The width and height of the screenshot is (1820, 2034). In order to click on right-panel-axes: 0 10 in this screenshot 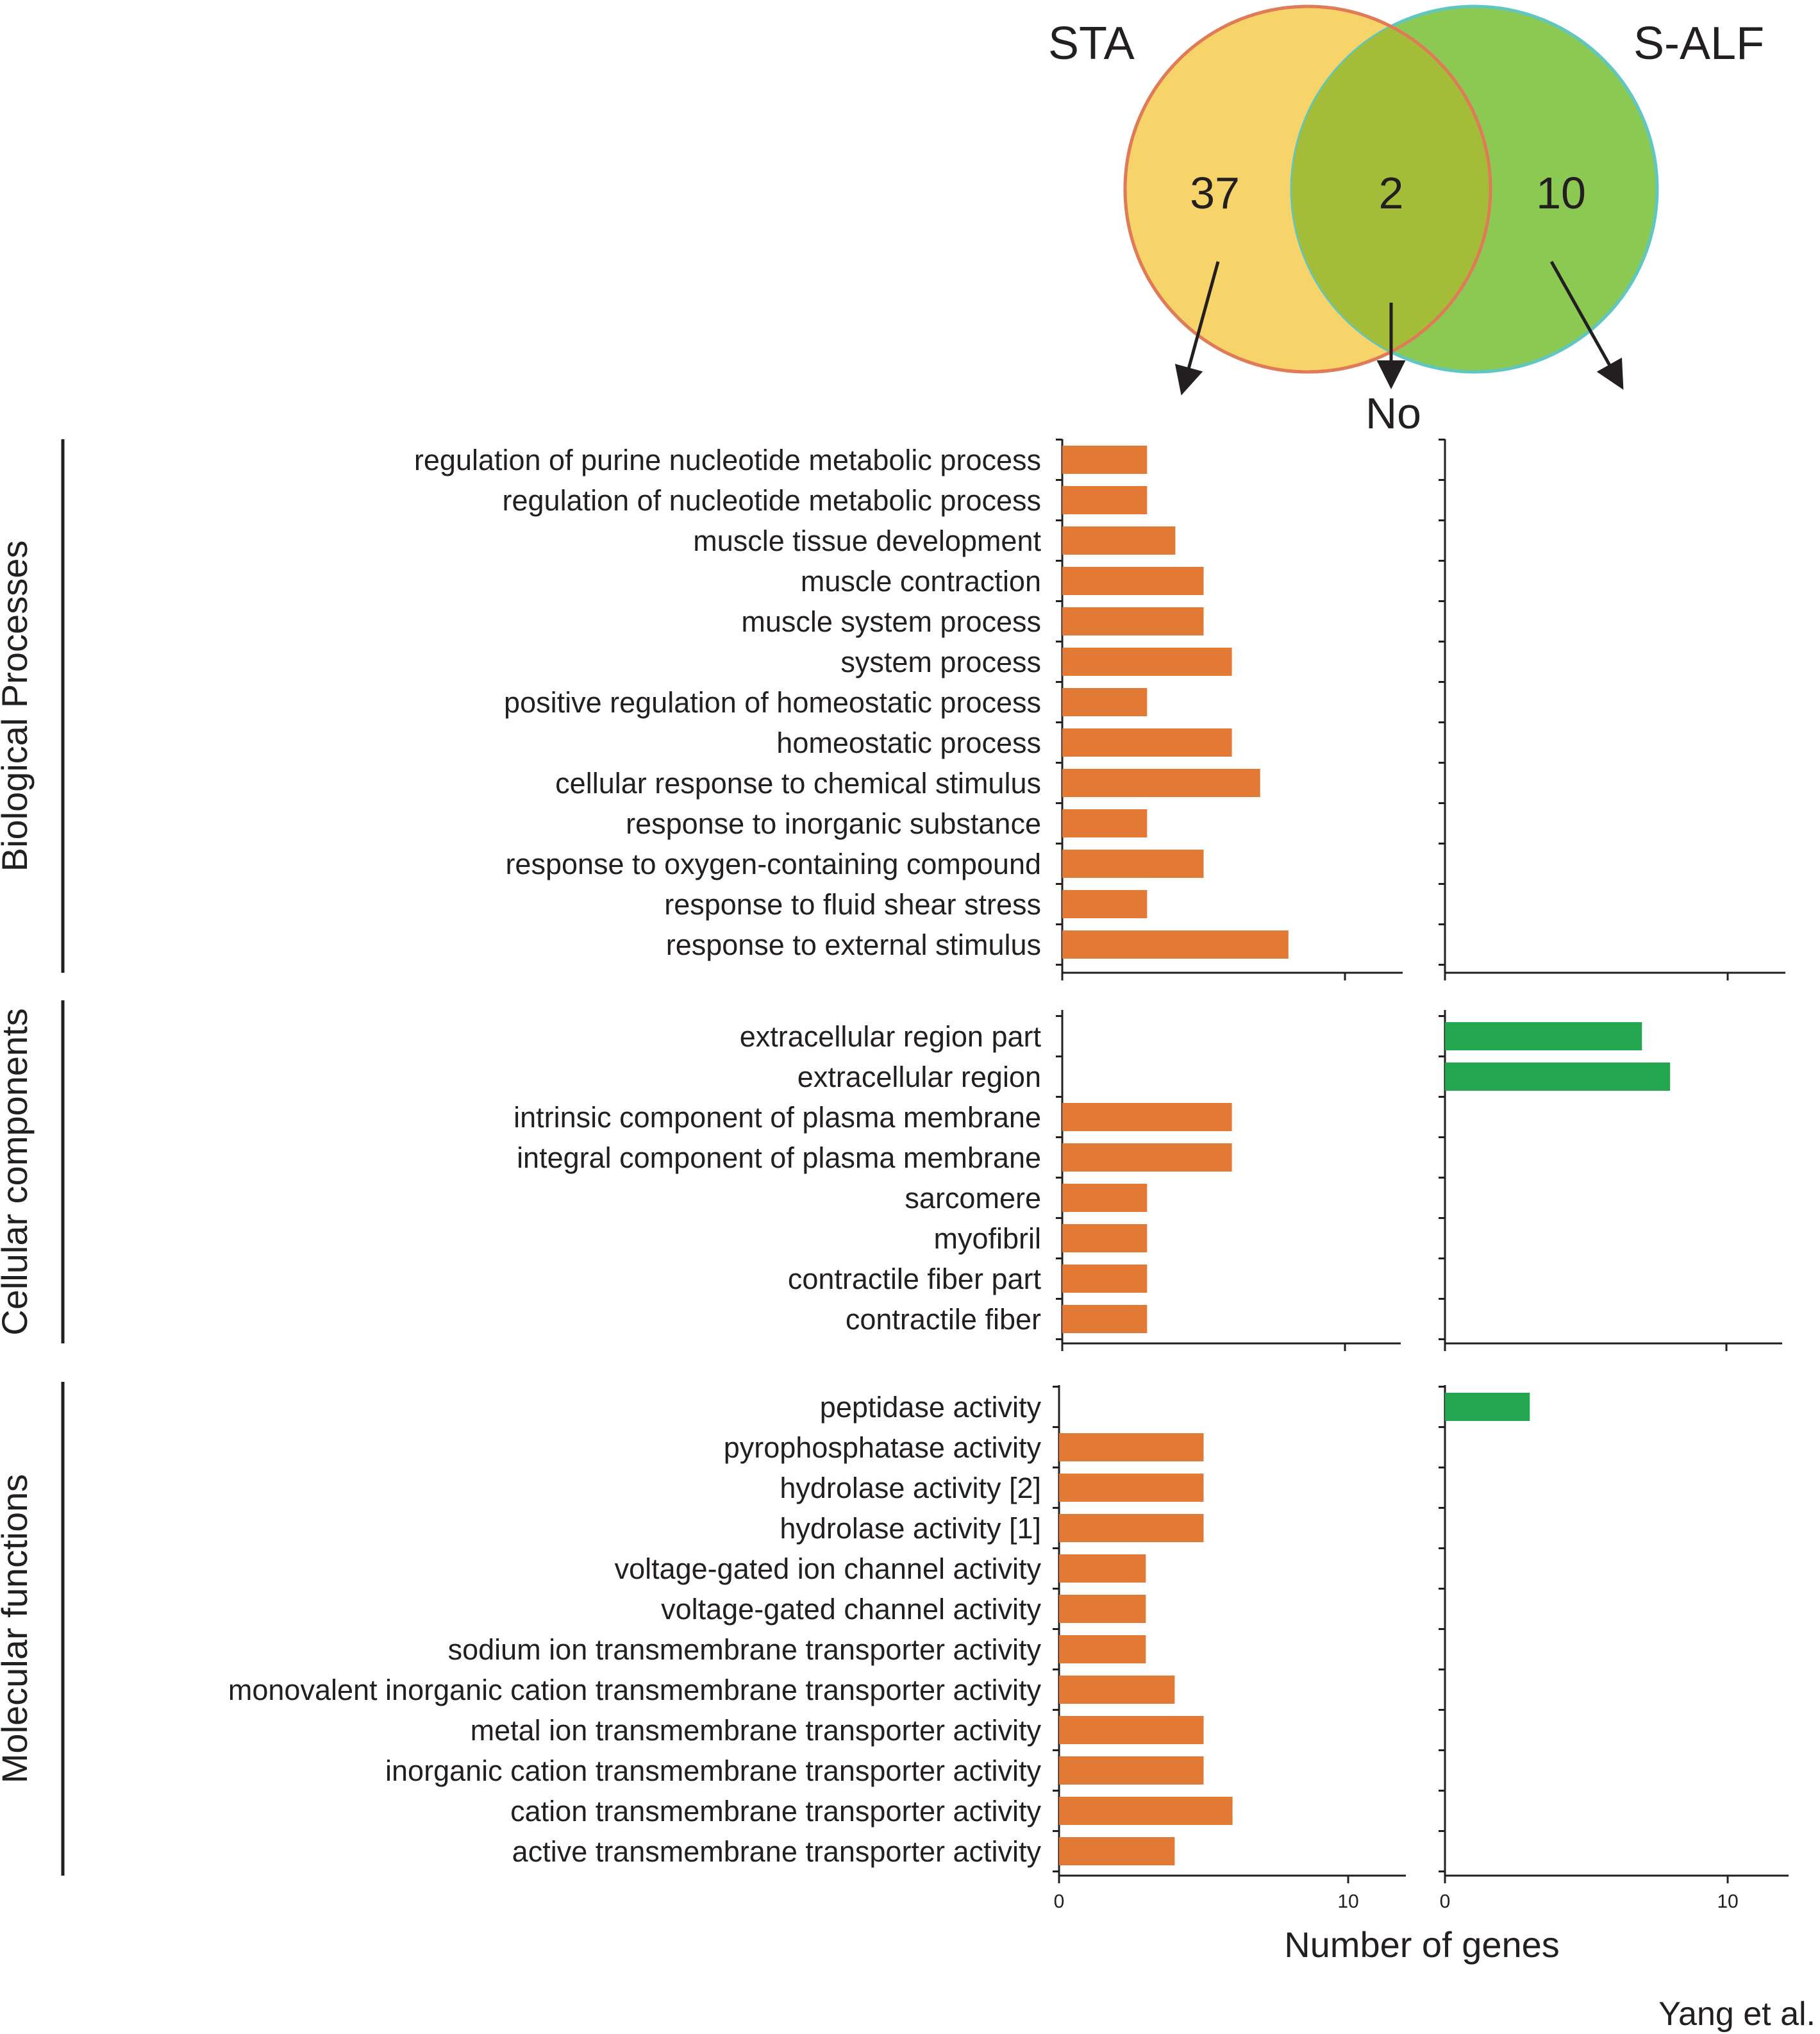, I will do `click(1614, 1648)`.